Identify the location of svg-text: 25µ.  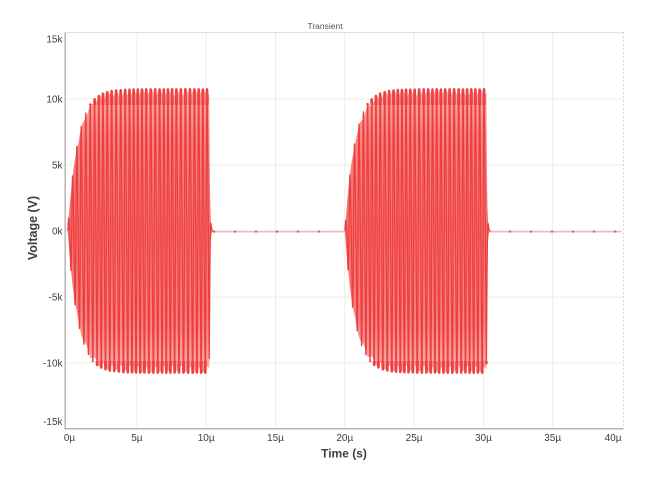
(414, 438).